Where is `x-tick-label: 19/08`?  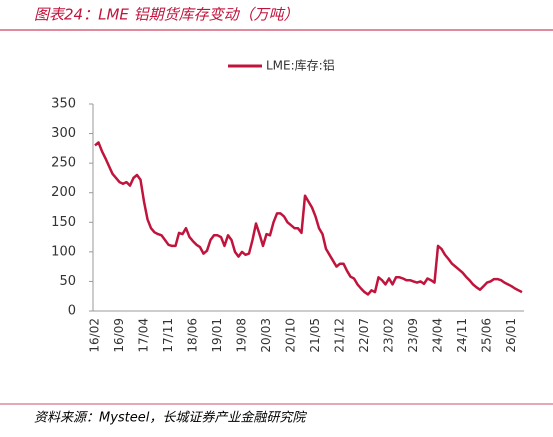 x-tick-label: 19/08 is located at coordinates (242, 335).